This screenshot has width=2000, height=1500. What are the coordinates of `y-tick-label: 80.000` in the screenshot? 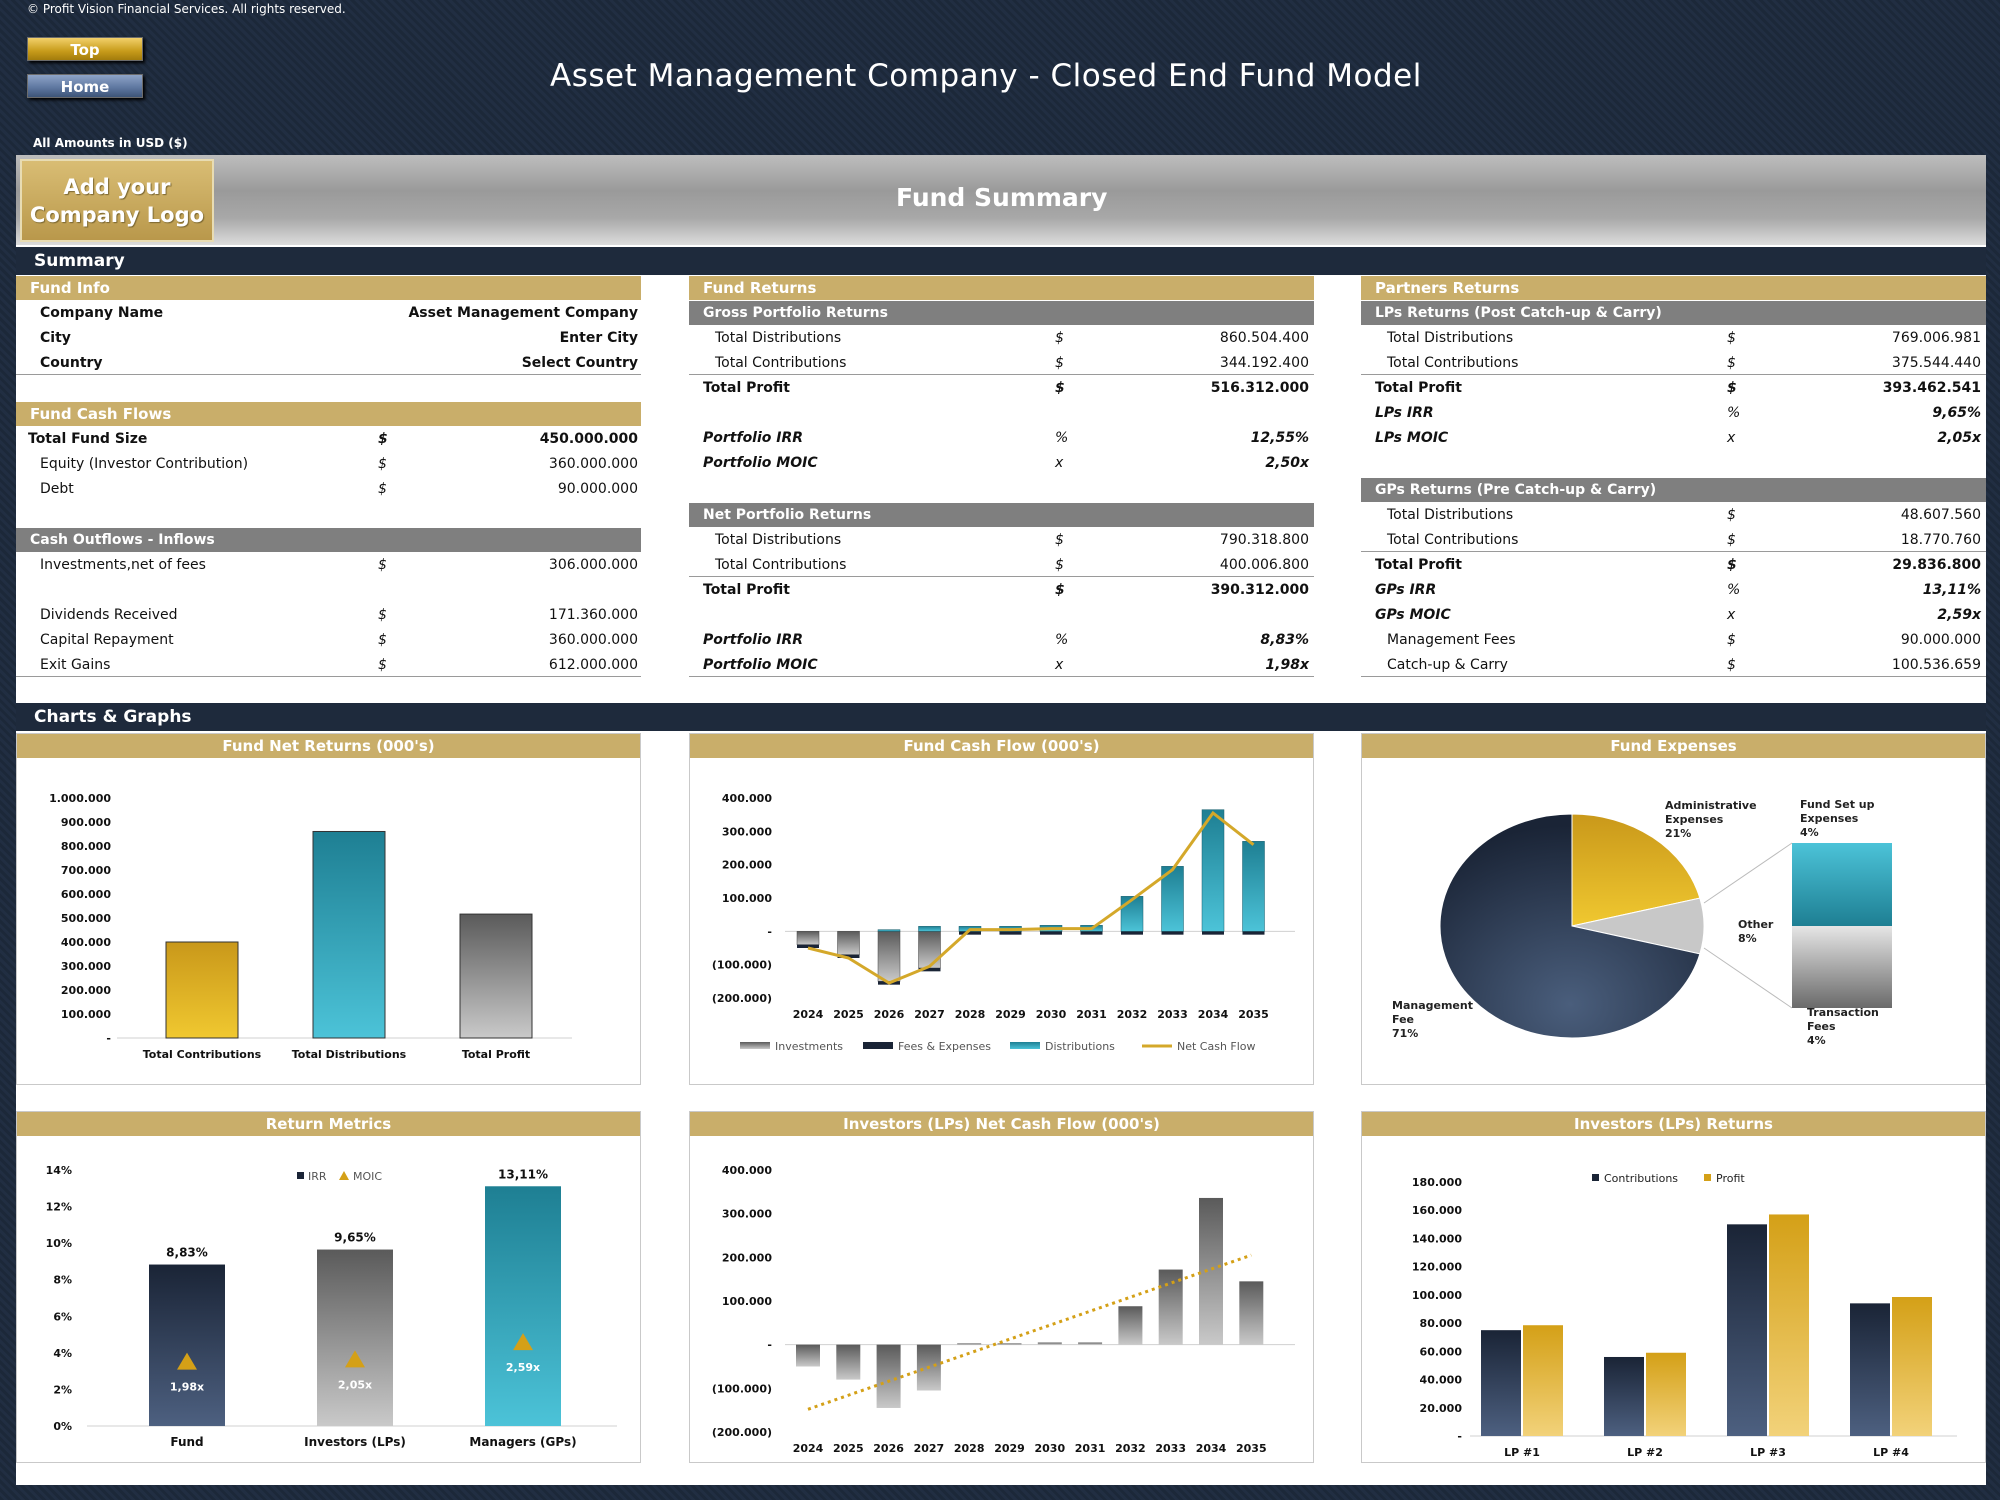 It's located at (1441, 1323).